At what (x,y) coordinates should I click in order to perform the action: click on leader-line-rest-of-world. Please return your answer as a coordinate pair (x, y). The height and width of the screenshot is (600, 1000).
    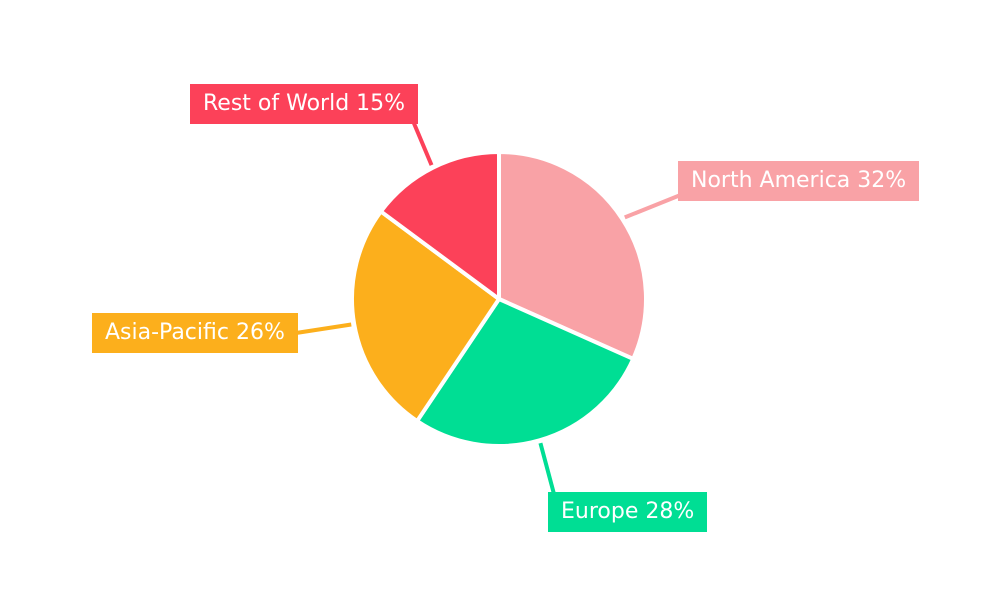
    Looking at the image, I should click on (422, 143).